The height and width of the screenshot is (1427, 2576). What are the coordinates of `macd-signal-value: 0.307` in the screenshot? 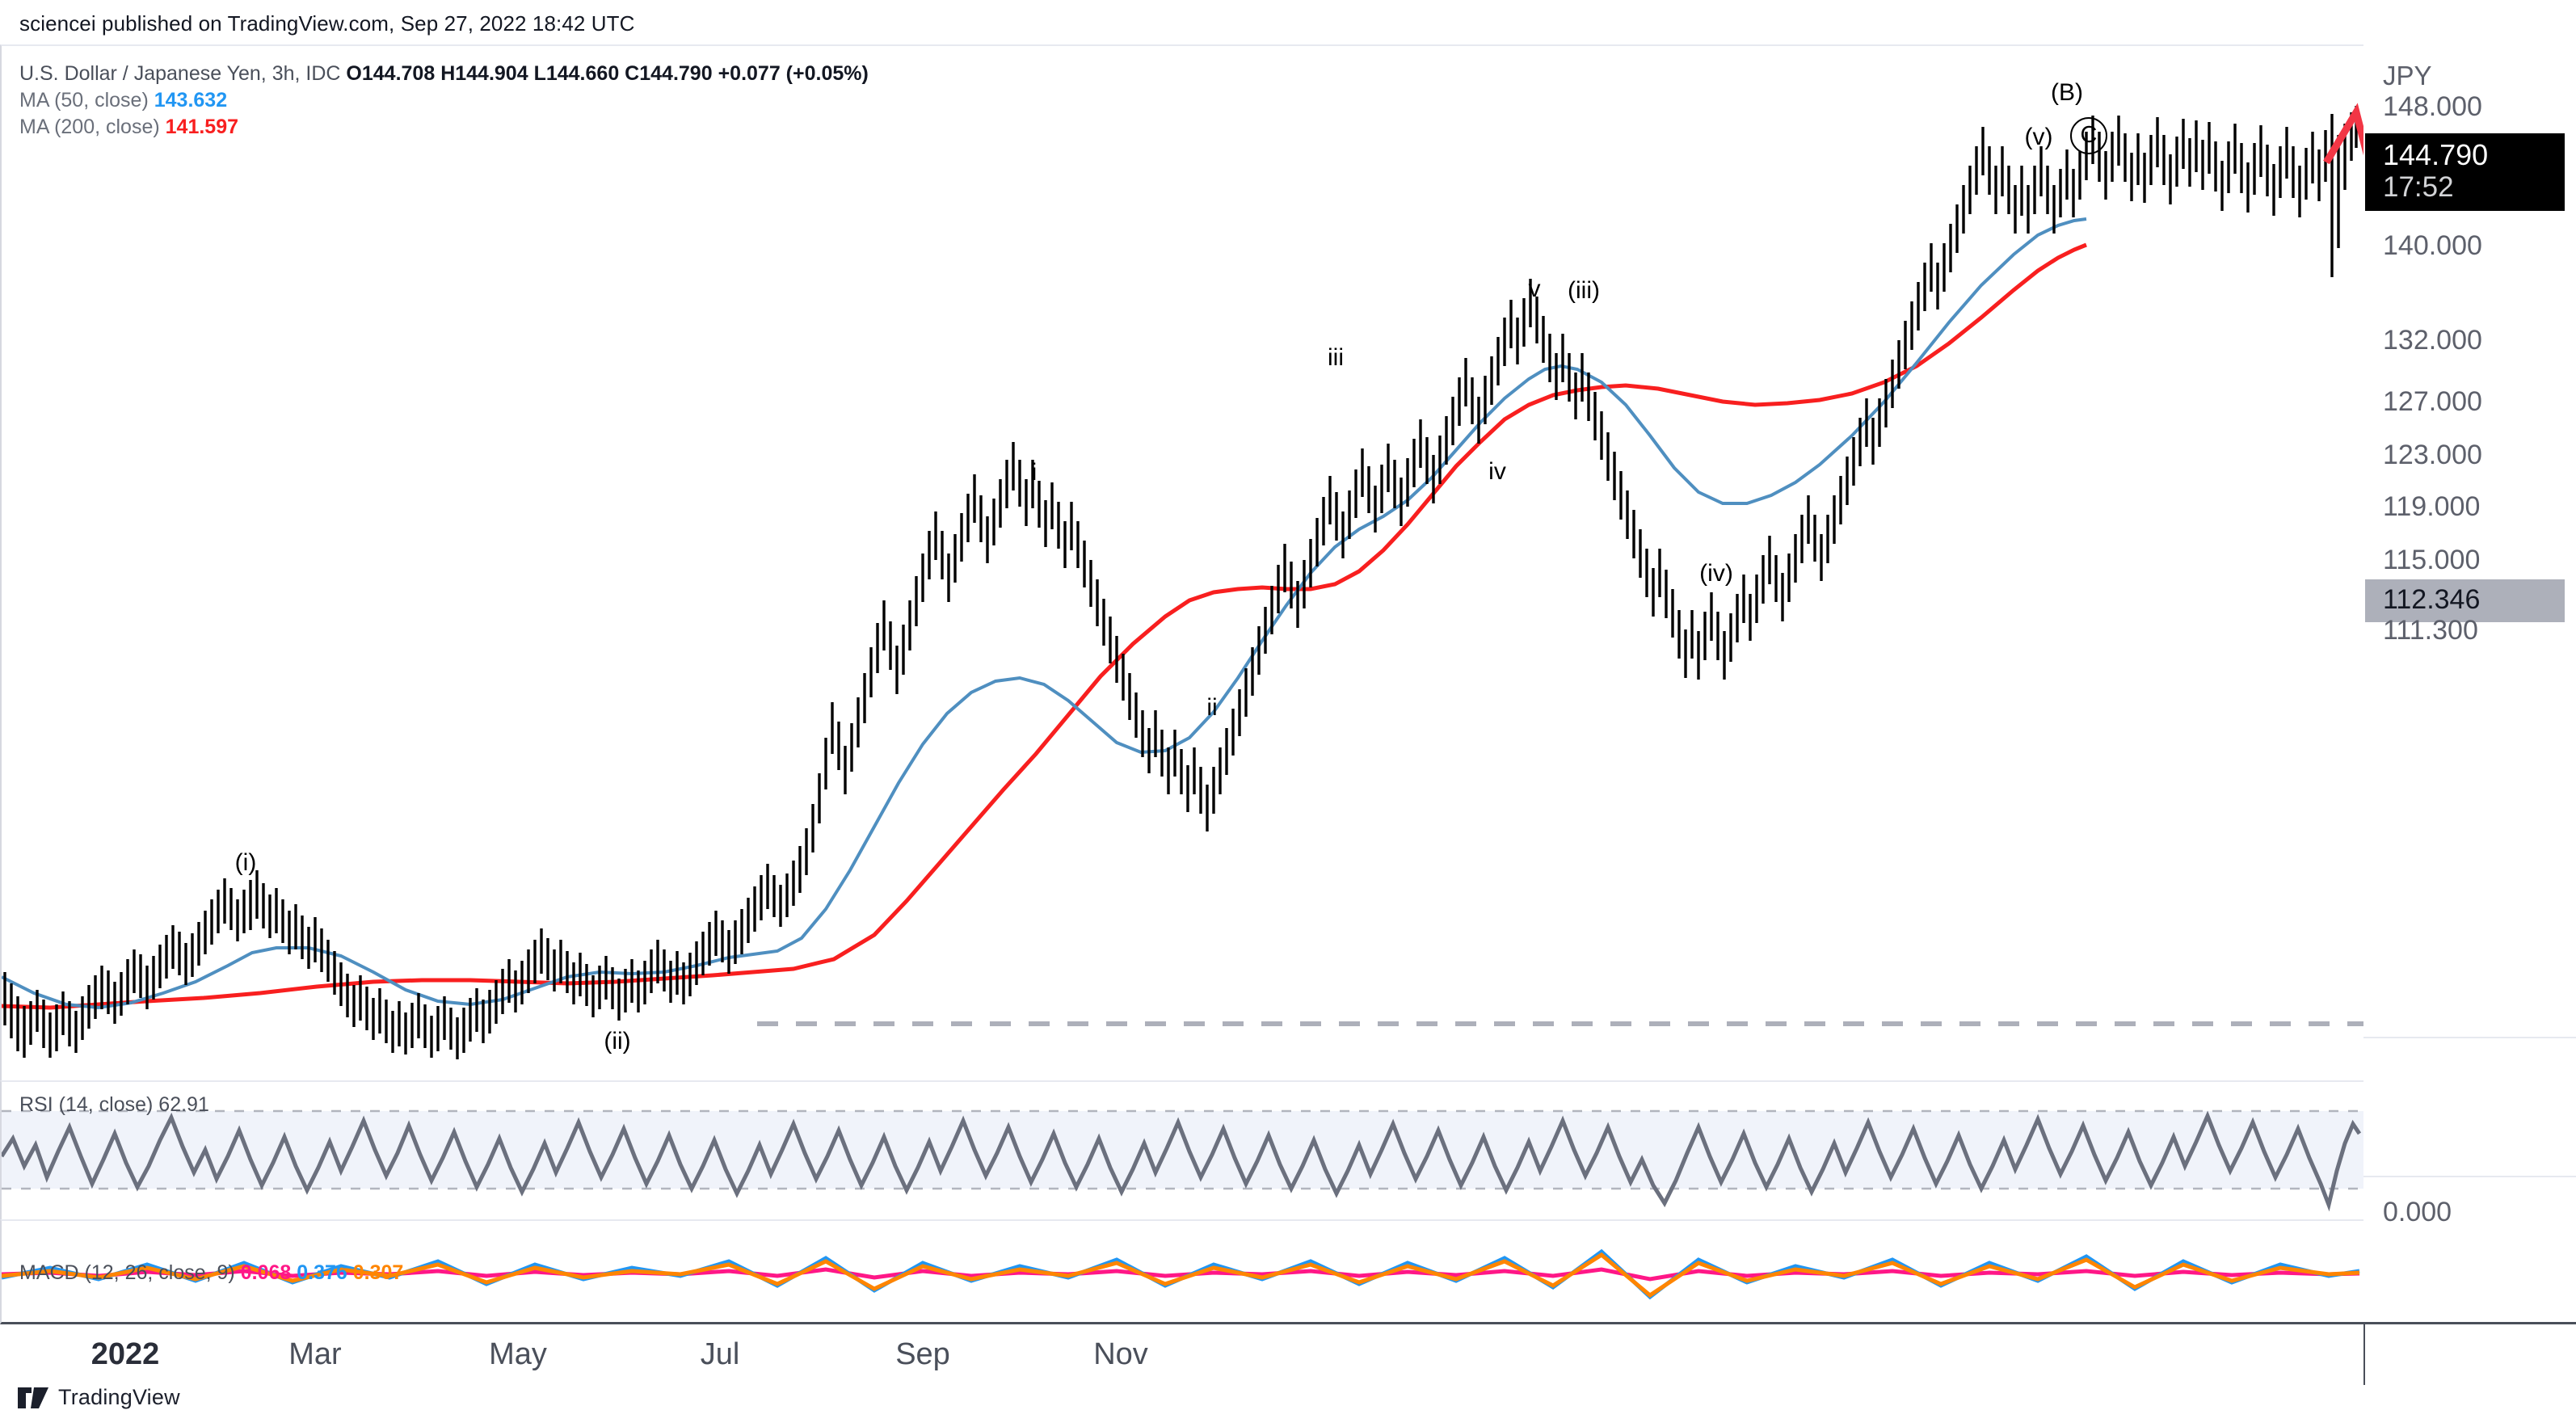 It's located at (378, 1272).